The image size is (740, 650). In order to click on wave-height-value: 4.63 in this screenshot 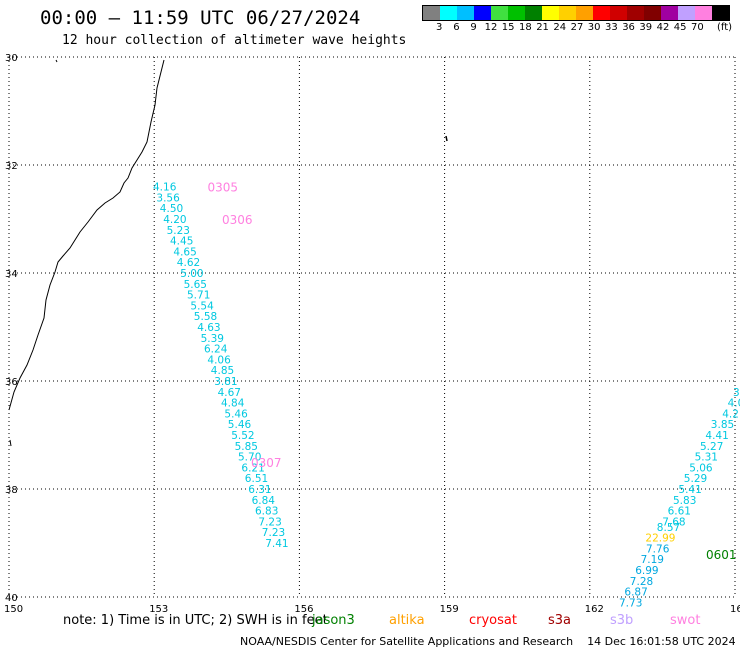, I will do `click(208, 328)`.